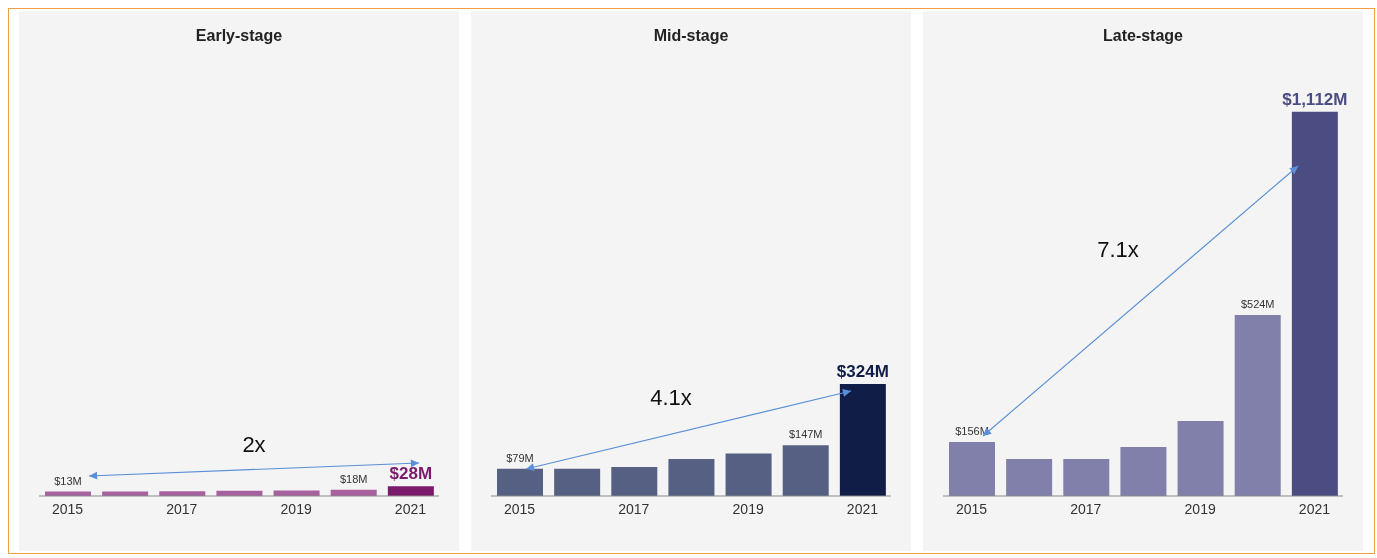  I want to click on data-label: $79M, so click(520, 457).